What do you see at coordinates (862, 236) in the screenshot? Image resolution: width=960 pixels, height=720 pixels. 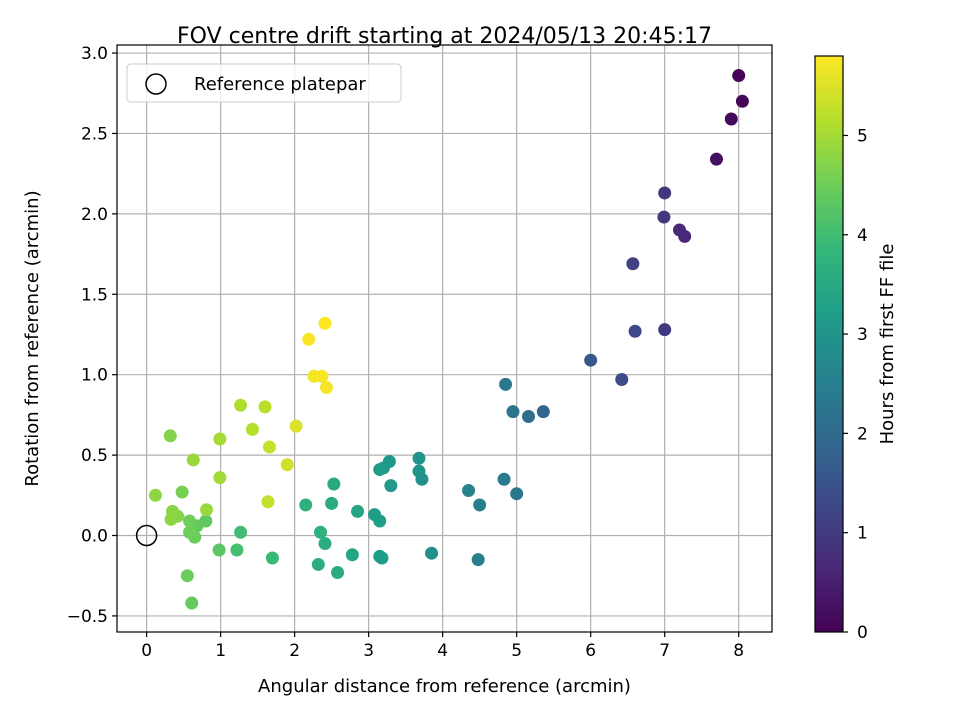 I see `colorbar-tick-label: 4` at bounding box center [862, 236].